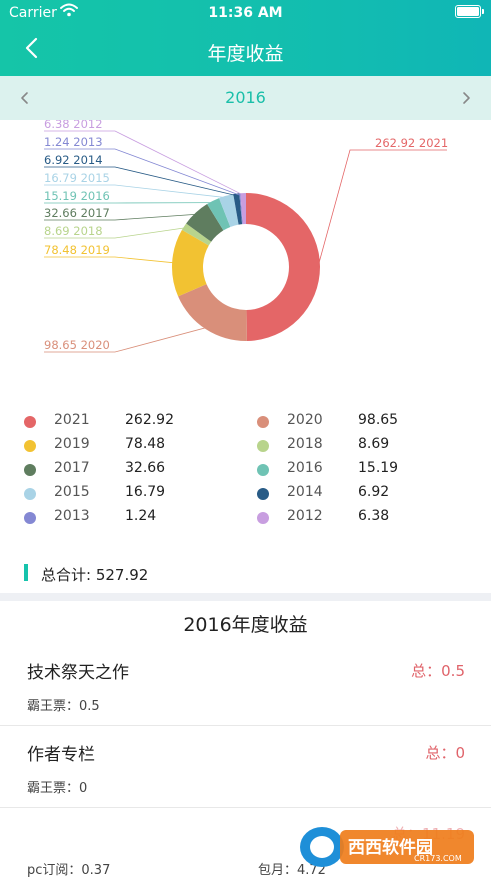 Image resolution: width=491 pixels, height=878 pixels. I want to click on slice-label-2016: 15.19 2016, so click(77, 196).